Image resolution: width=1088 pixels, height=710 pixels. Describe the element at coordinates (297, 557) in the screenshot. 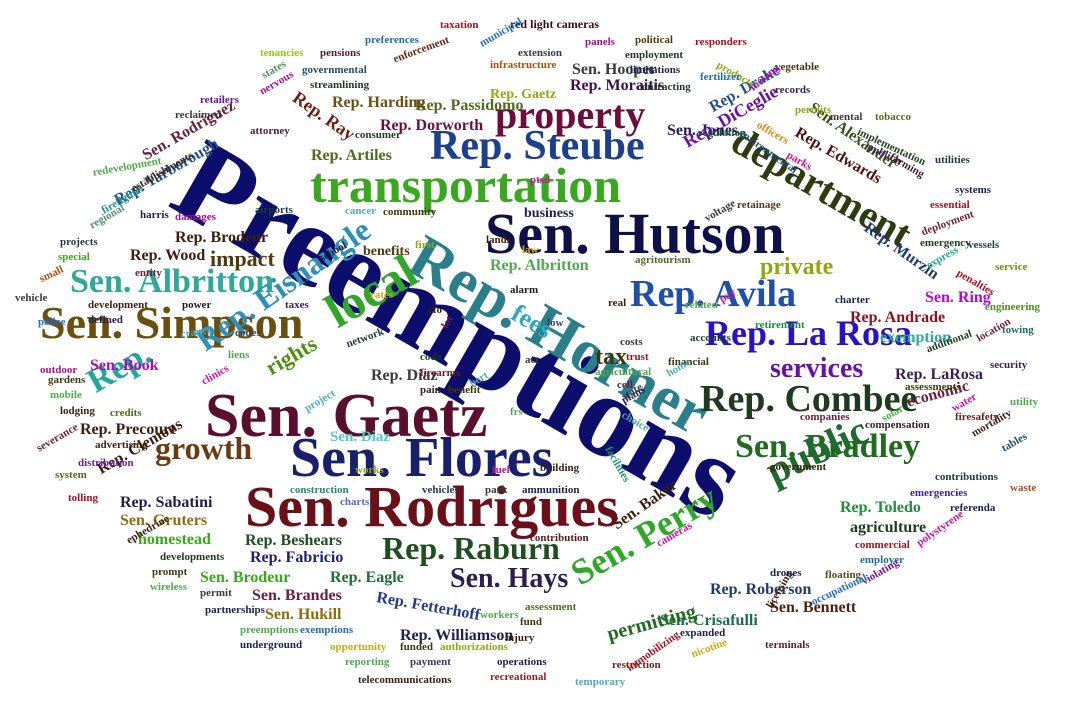

I see `cloud-word: Rep. Fabricio` at that location.